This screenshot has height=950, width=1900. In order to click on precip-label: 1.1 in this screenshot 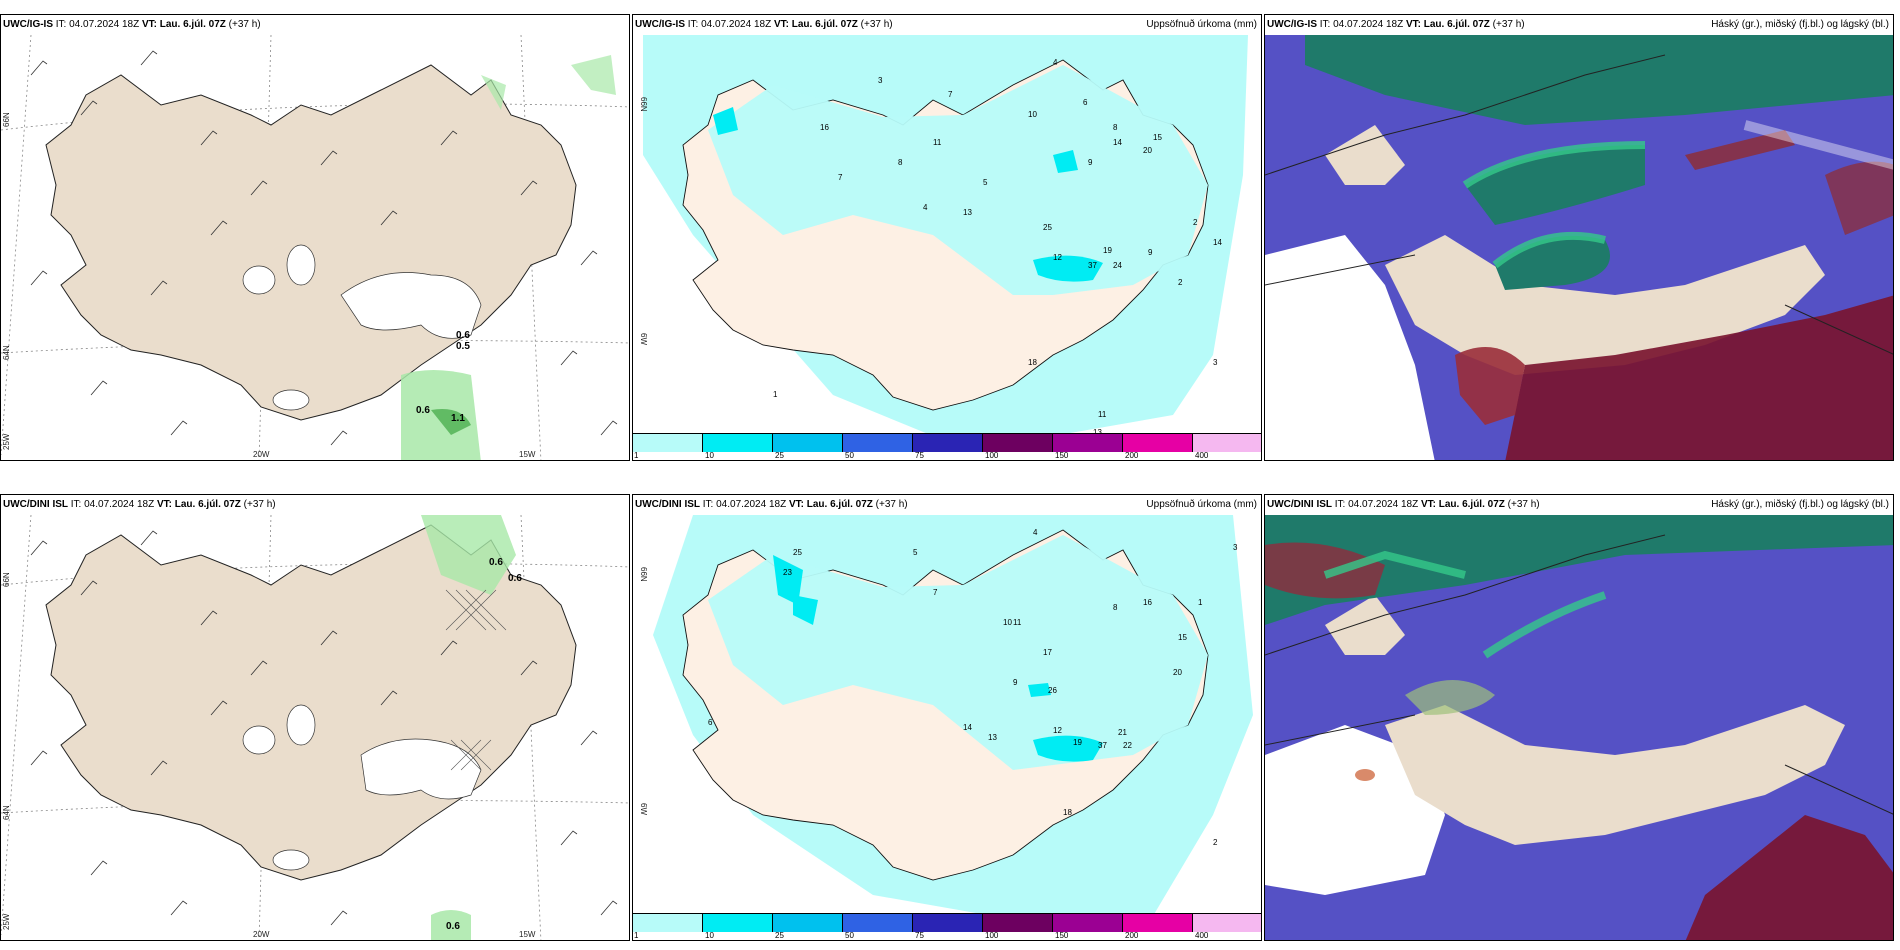, I will do `click(458, 418)`.